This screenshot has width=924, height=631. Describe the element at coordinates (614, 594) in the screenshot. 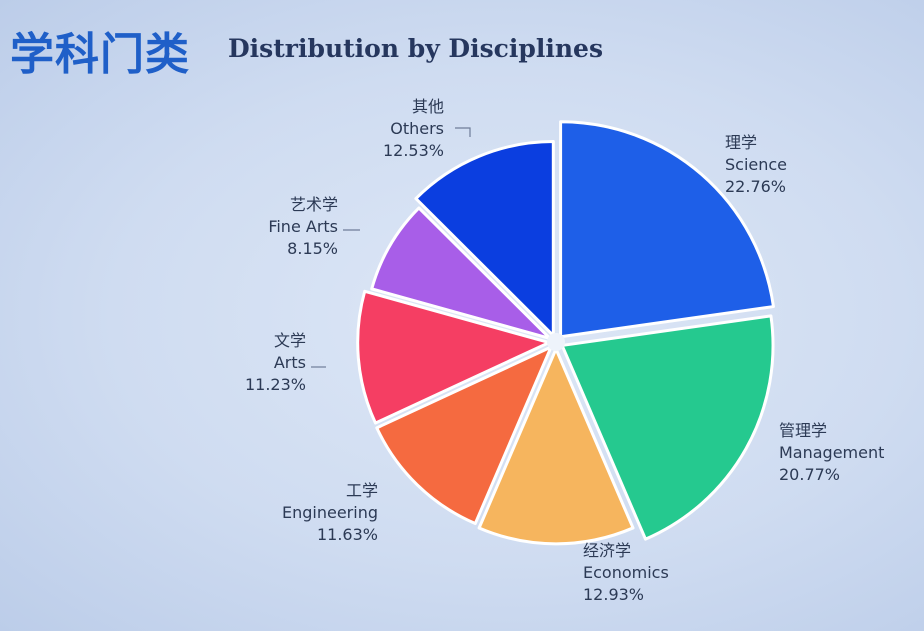

I see `label-economics-value: 12.93%` at that location.